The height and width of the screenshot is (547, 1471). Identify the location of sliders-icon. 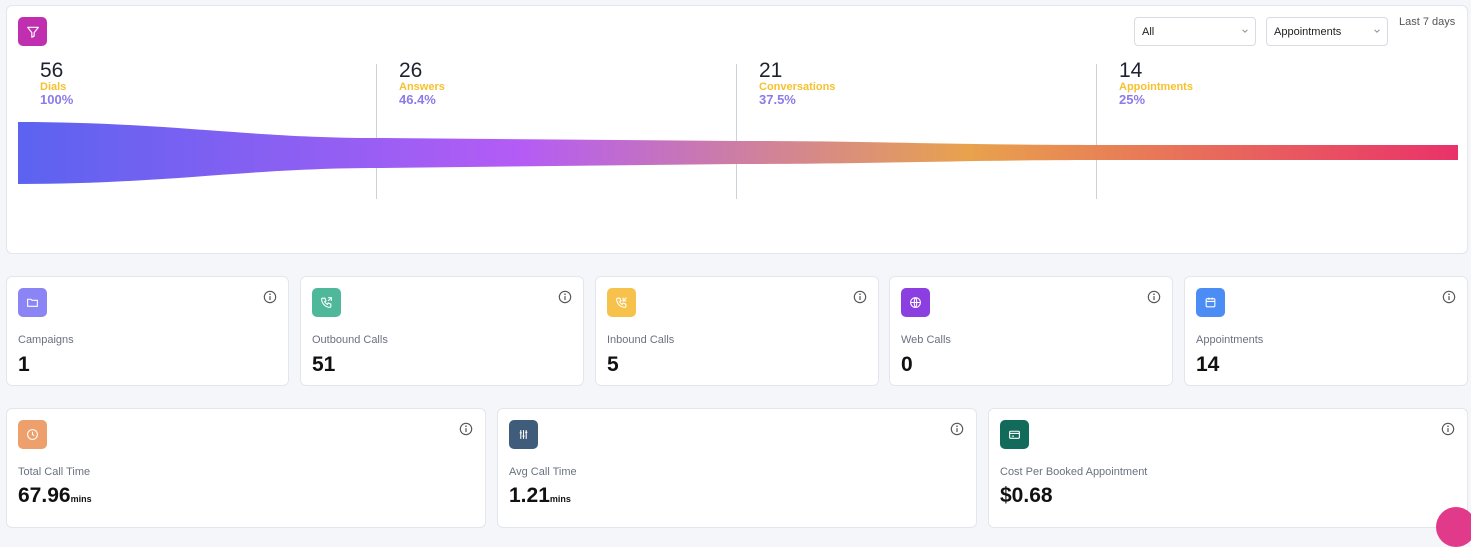
(523, 434).